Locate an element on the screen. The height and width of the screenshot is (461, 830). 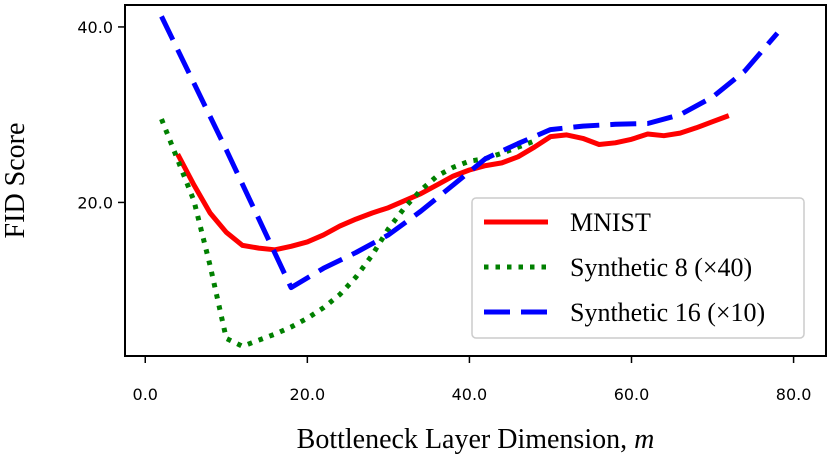
x-tick-label: 20.0 is located at coordinates (308, 394).